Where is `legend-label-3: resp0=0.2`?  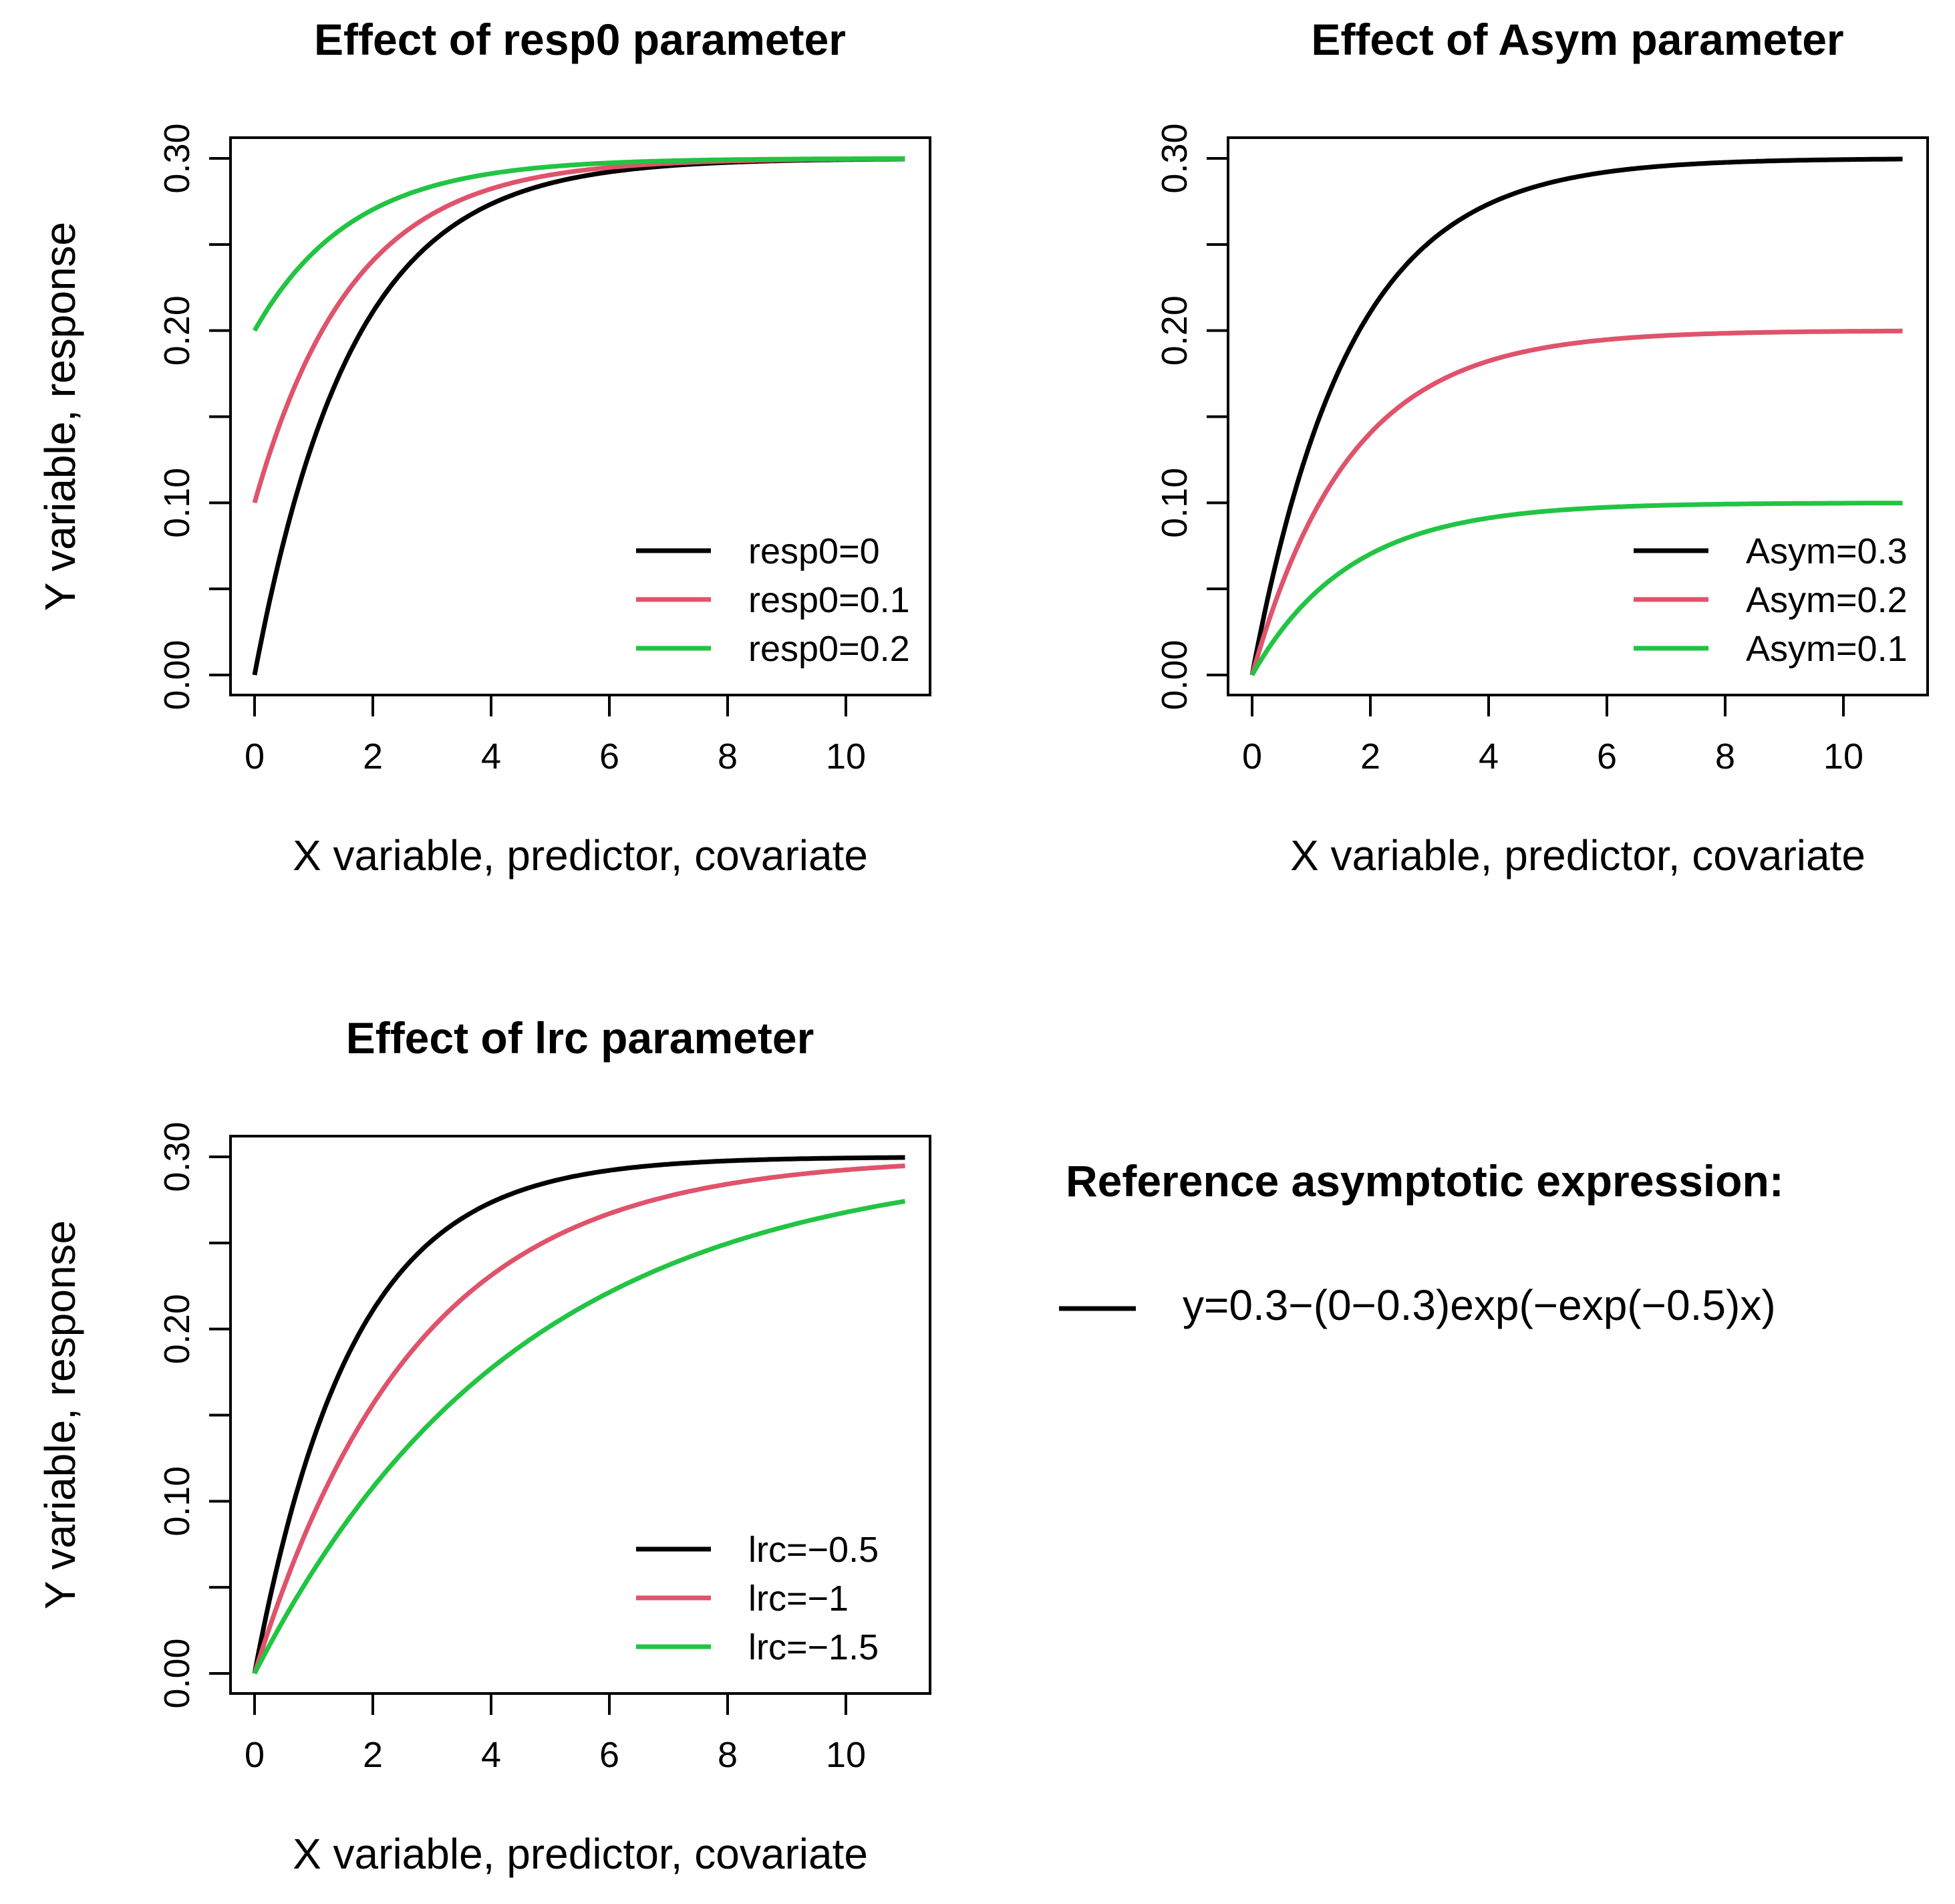 legend-label-3: resp0=0.2 is located at coordinates (829, 649).